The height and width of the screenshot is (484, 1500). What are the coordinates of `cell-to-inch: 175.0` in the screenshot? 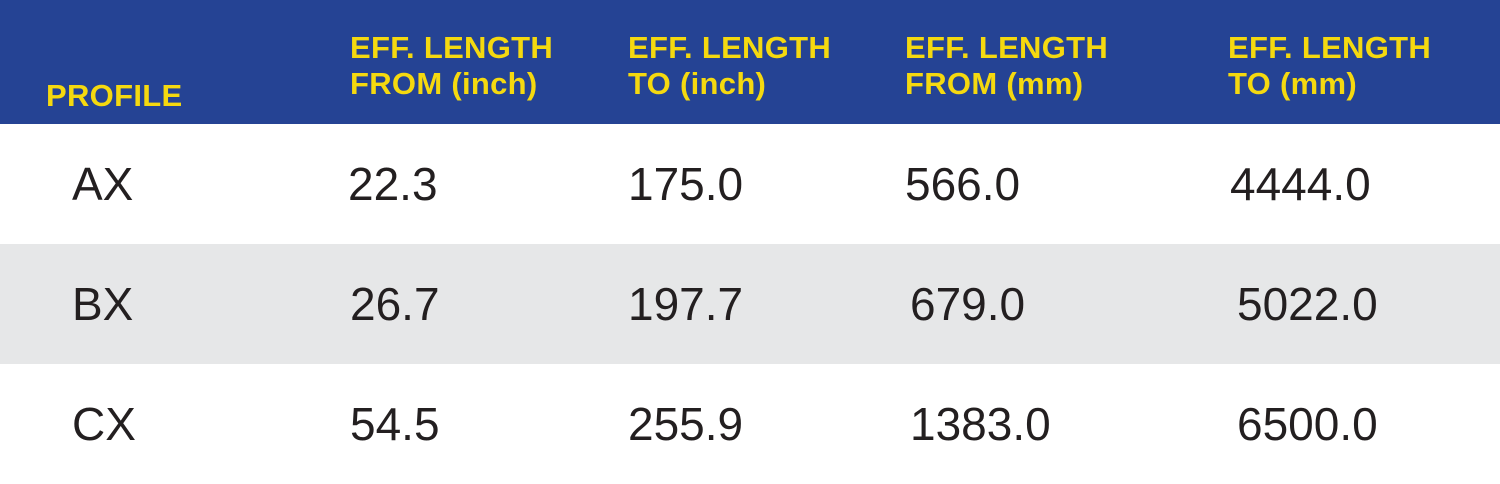 It's located at (686, 184).